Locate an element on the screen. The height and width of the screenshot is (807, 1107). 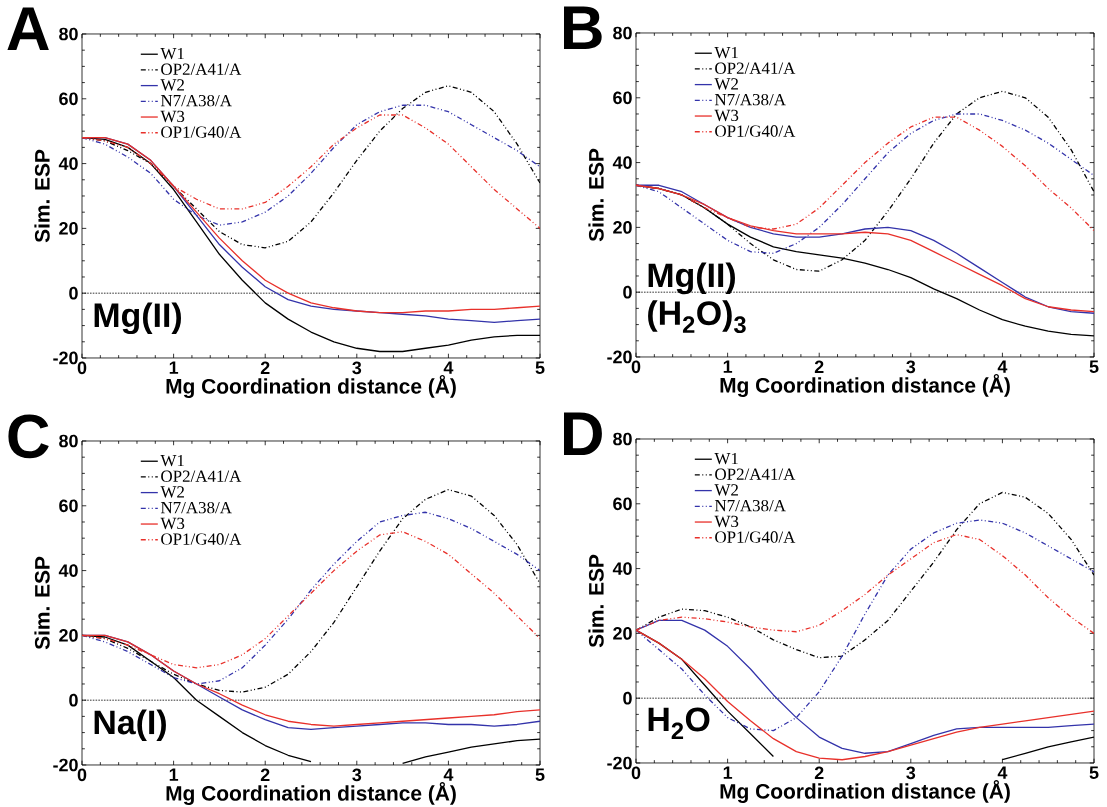
annotation: Na(I) is located at coordinates (130, 725).